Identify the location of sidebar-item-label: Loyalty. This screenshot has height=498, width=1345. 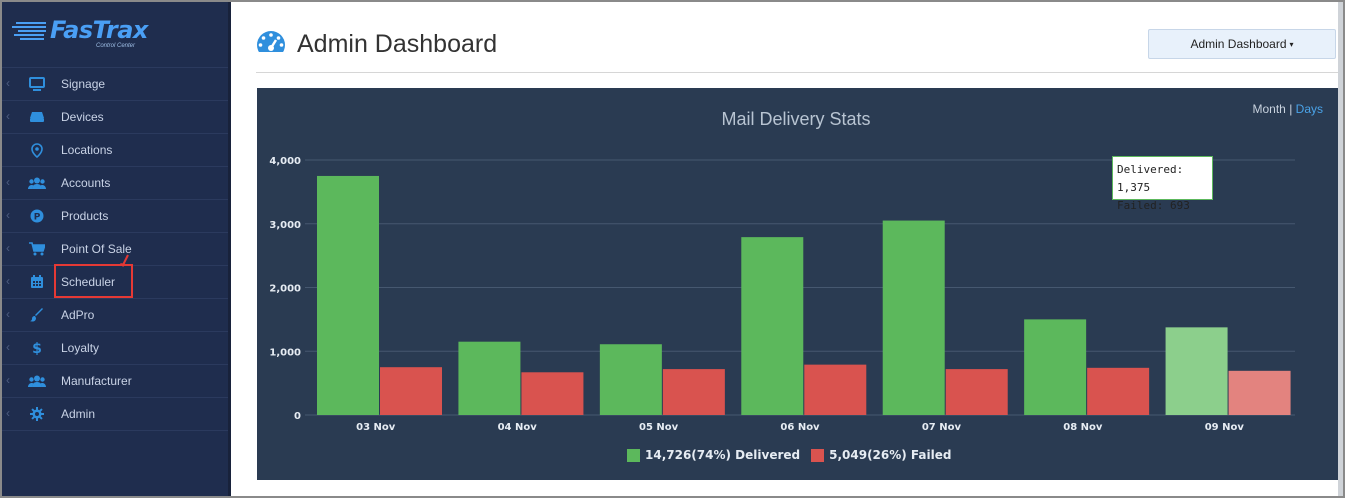
(80, 348).